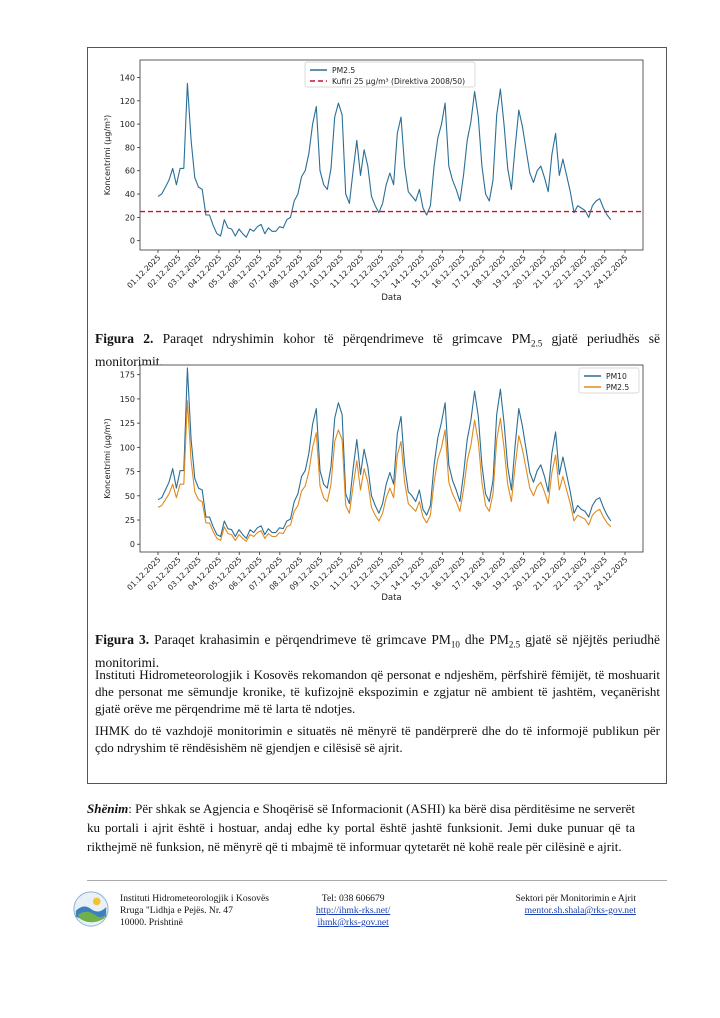 The width and height of the screenshot is (720, 1018). I want to click on series-line-pm10, so click(384, 453).